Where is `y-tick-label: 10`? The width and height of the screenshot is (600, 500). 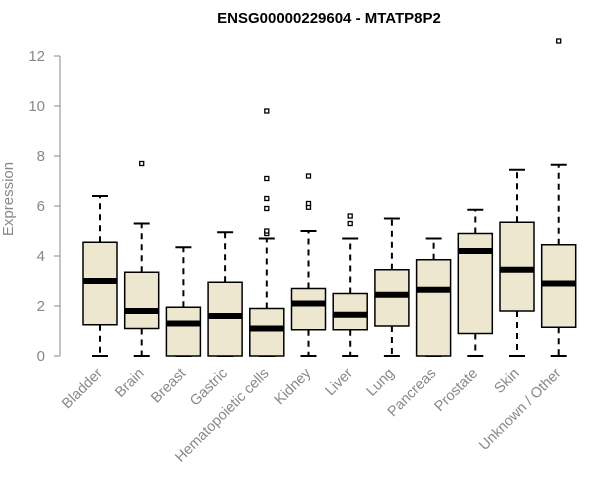
y-tick-label: 10 is located at coordinates (36, 106).